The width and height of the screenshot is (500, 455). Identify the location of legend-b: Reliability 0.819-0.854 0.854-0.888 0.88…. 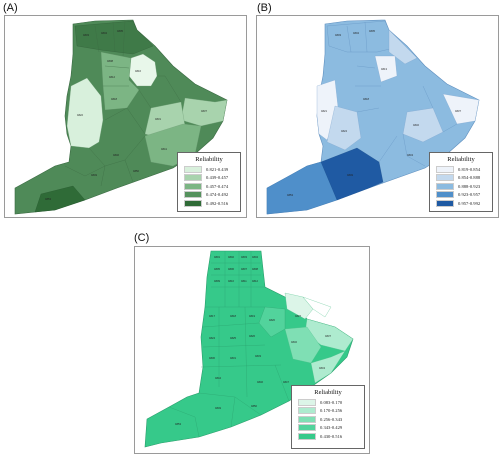
(461, 182).